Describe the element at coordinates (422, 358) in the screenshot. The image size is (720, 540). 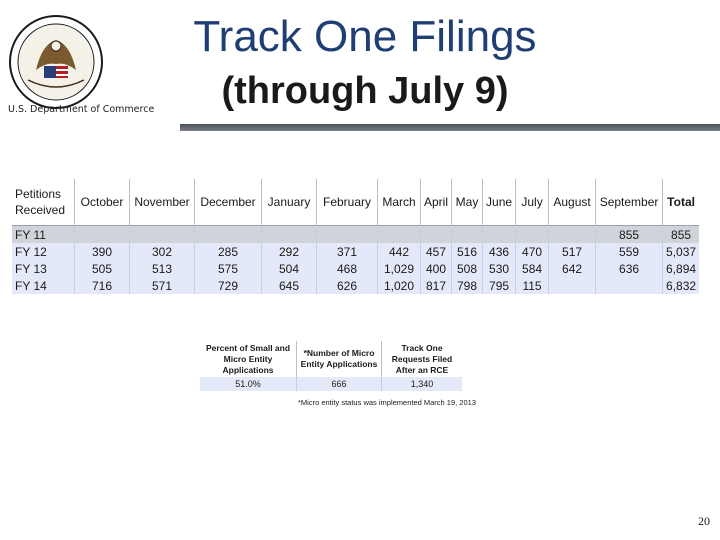
I see `column-header: Track One Requests Filed After an RCE` at that location.